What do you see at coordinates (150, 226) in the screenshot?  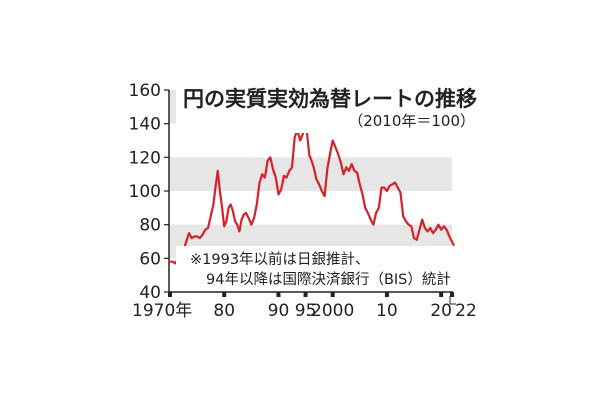 I see `y-tick-label: 80` at bounding box center [150, 226].